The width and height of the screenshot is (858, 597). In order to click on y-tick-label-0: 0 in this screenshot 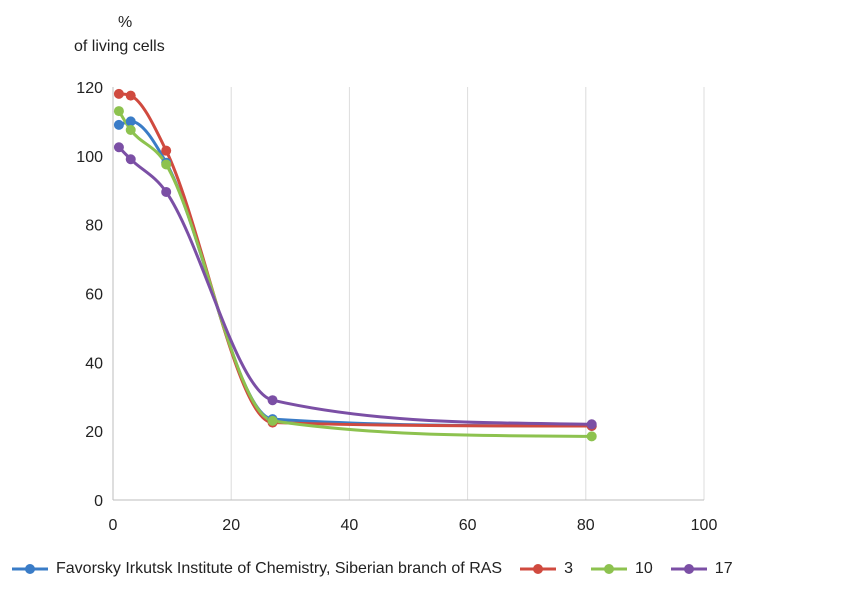, I will do `click(98, 501)`.